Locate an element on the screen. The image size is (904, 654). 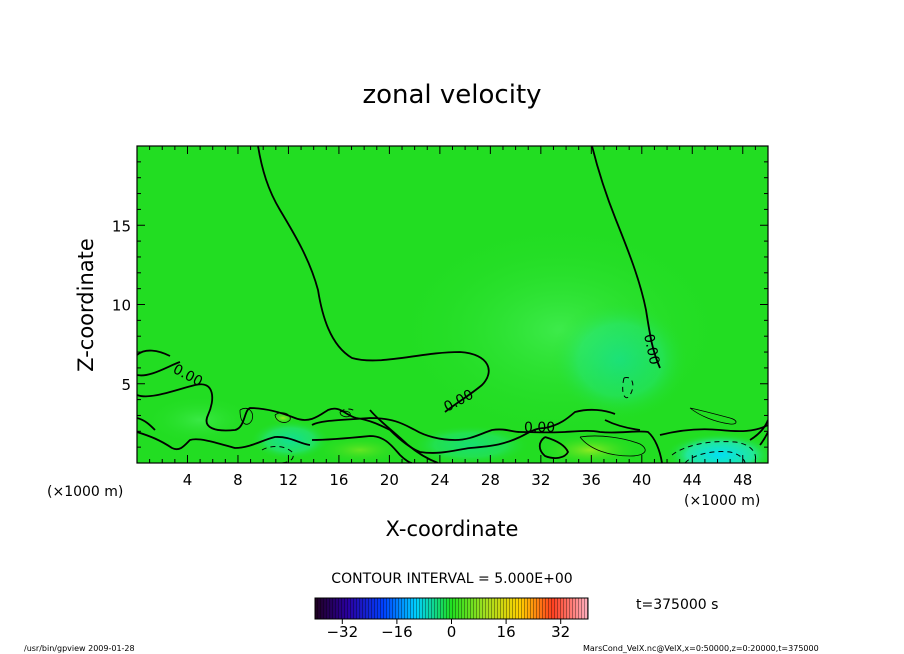
colorbar-tick-label: 0 is located at coordinates (452, 632).